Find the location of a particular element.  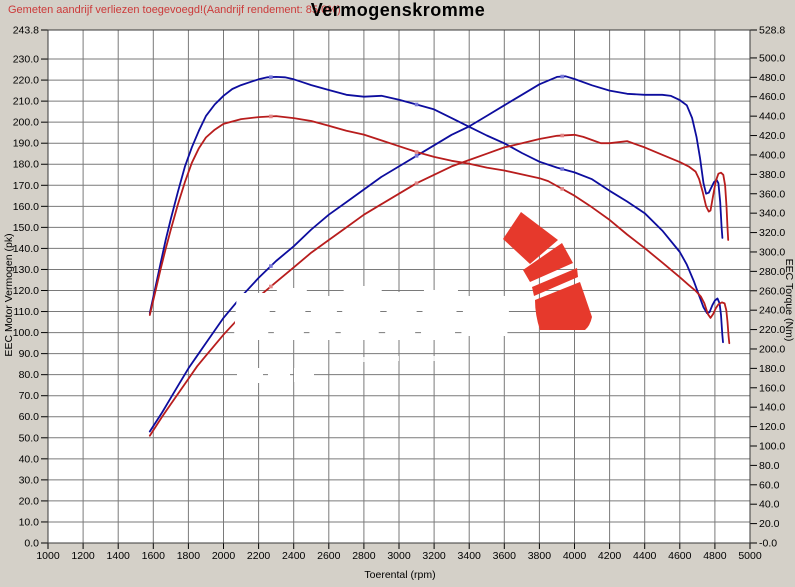

right-tick-label: 400.0 is located at coordinates (772, 155).